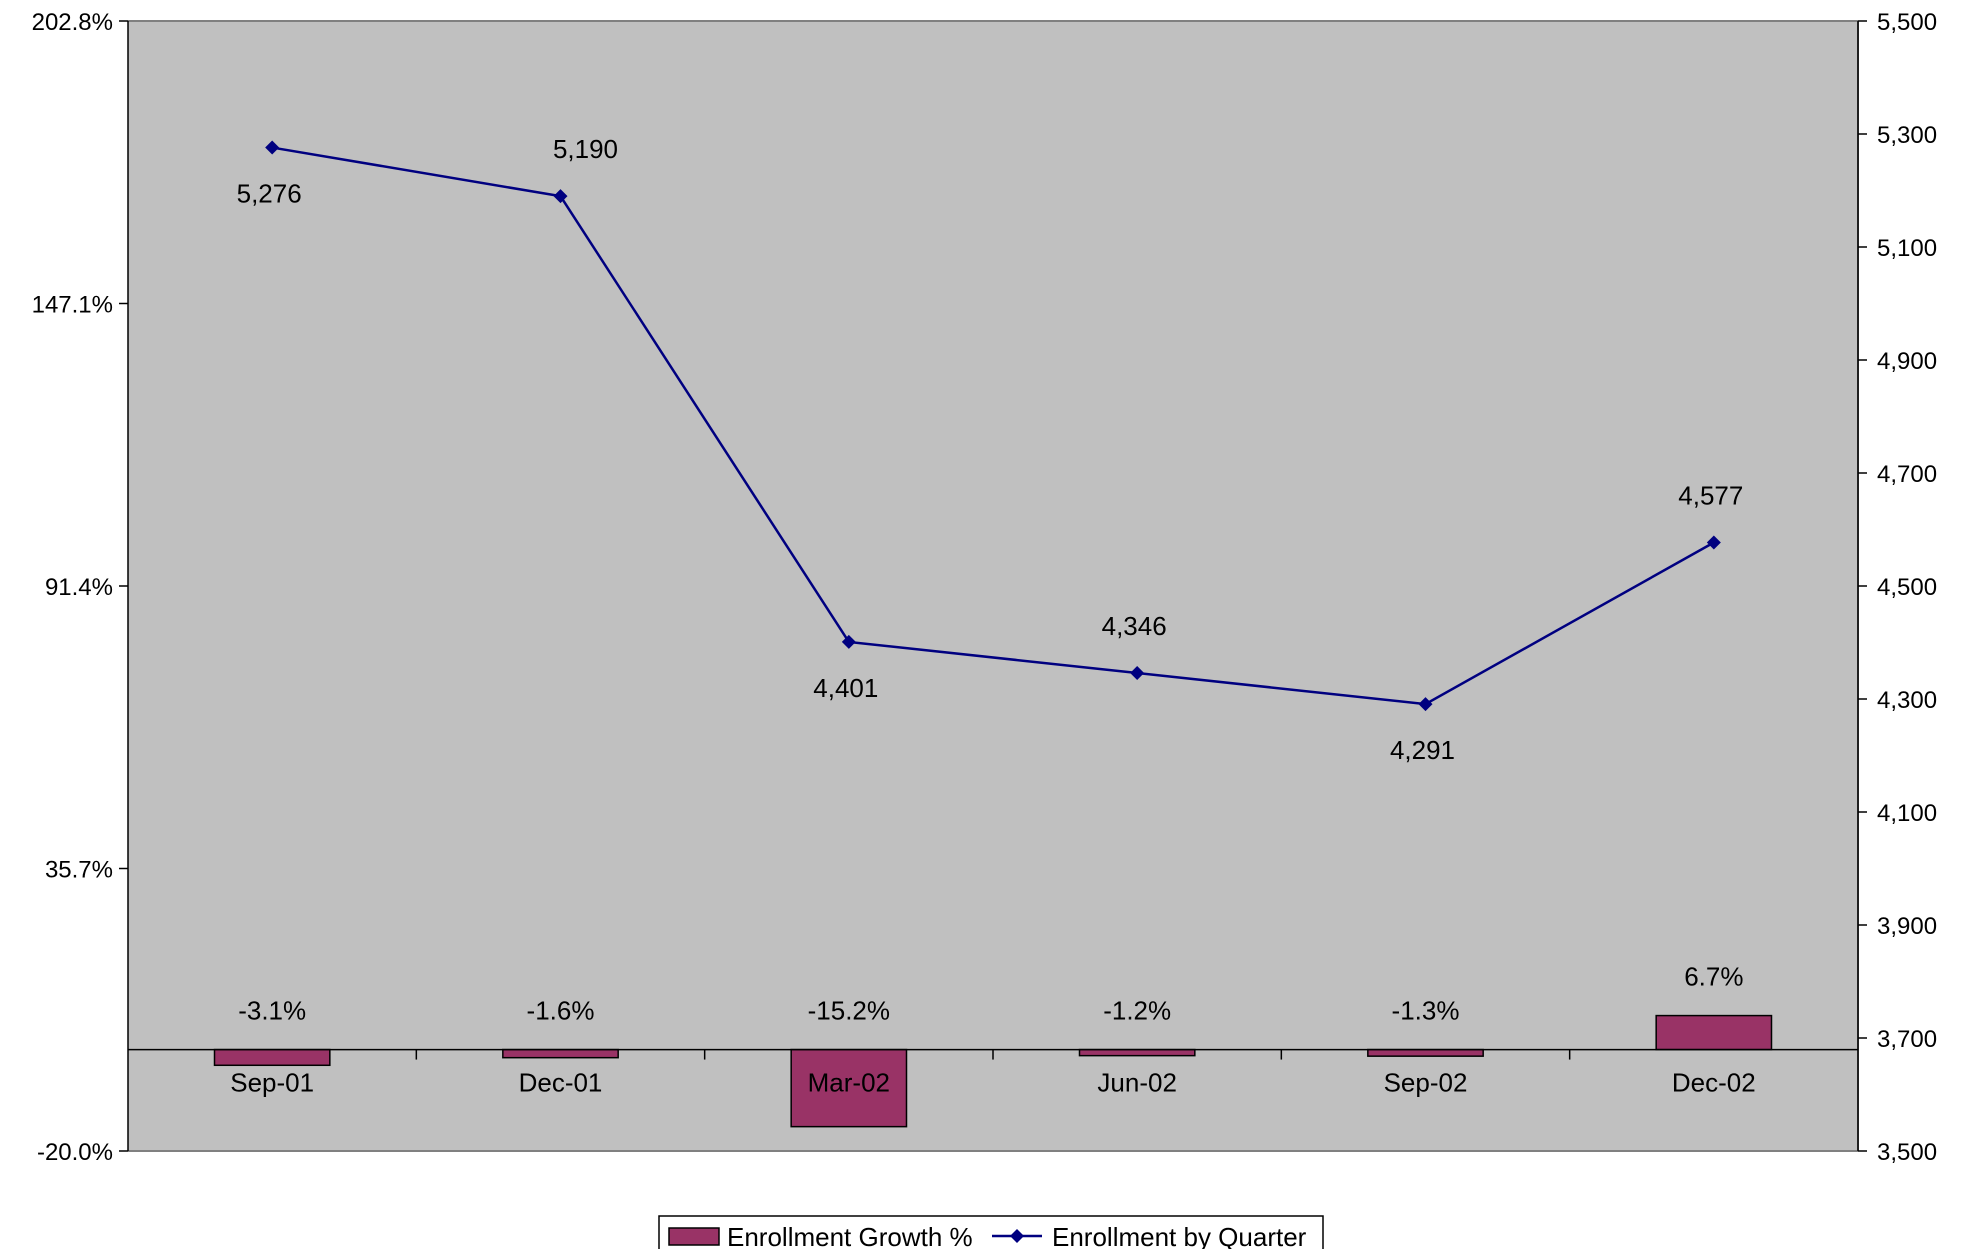 This screenshot has width=1969, height=1249. What do you see at coordinates (1422, 750) in the screenshot?
I see `line-data-label: 4,291` at bounding box center [1422, 750].